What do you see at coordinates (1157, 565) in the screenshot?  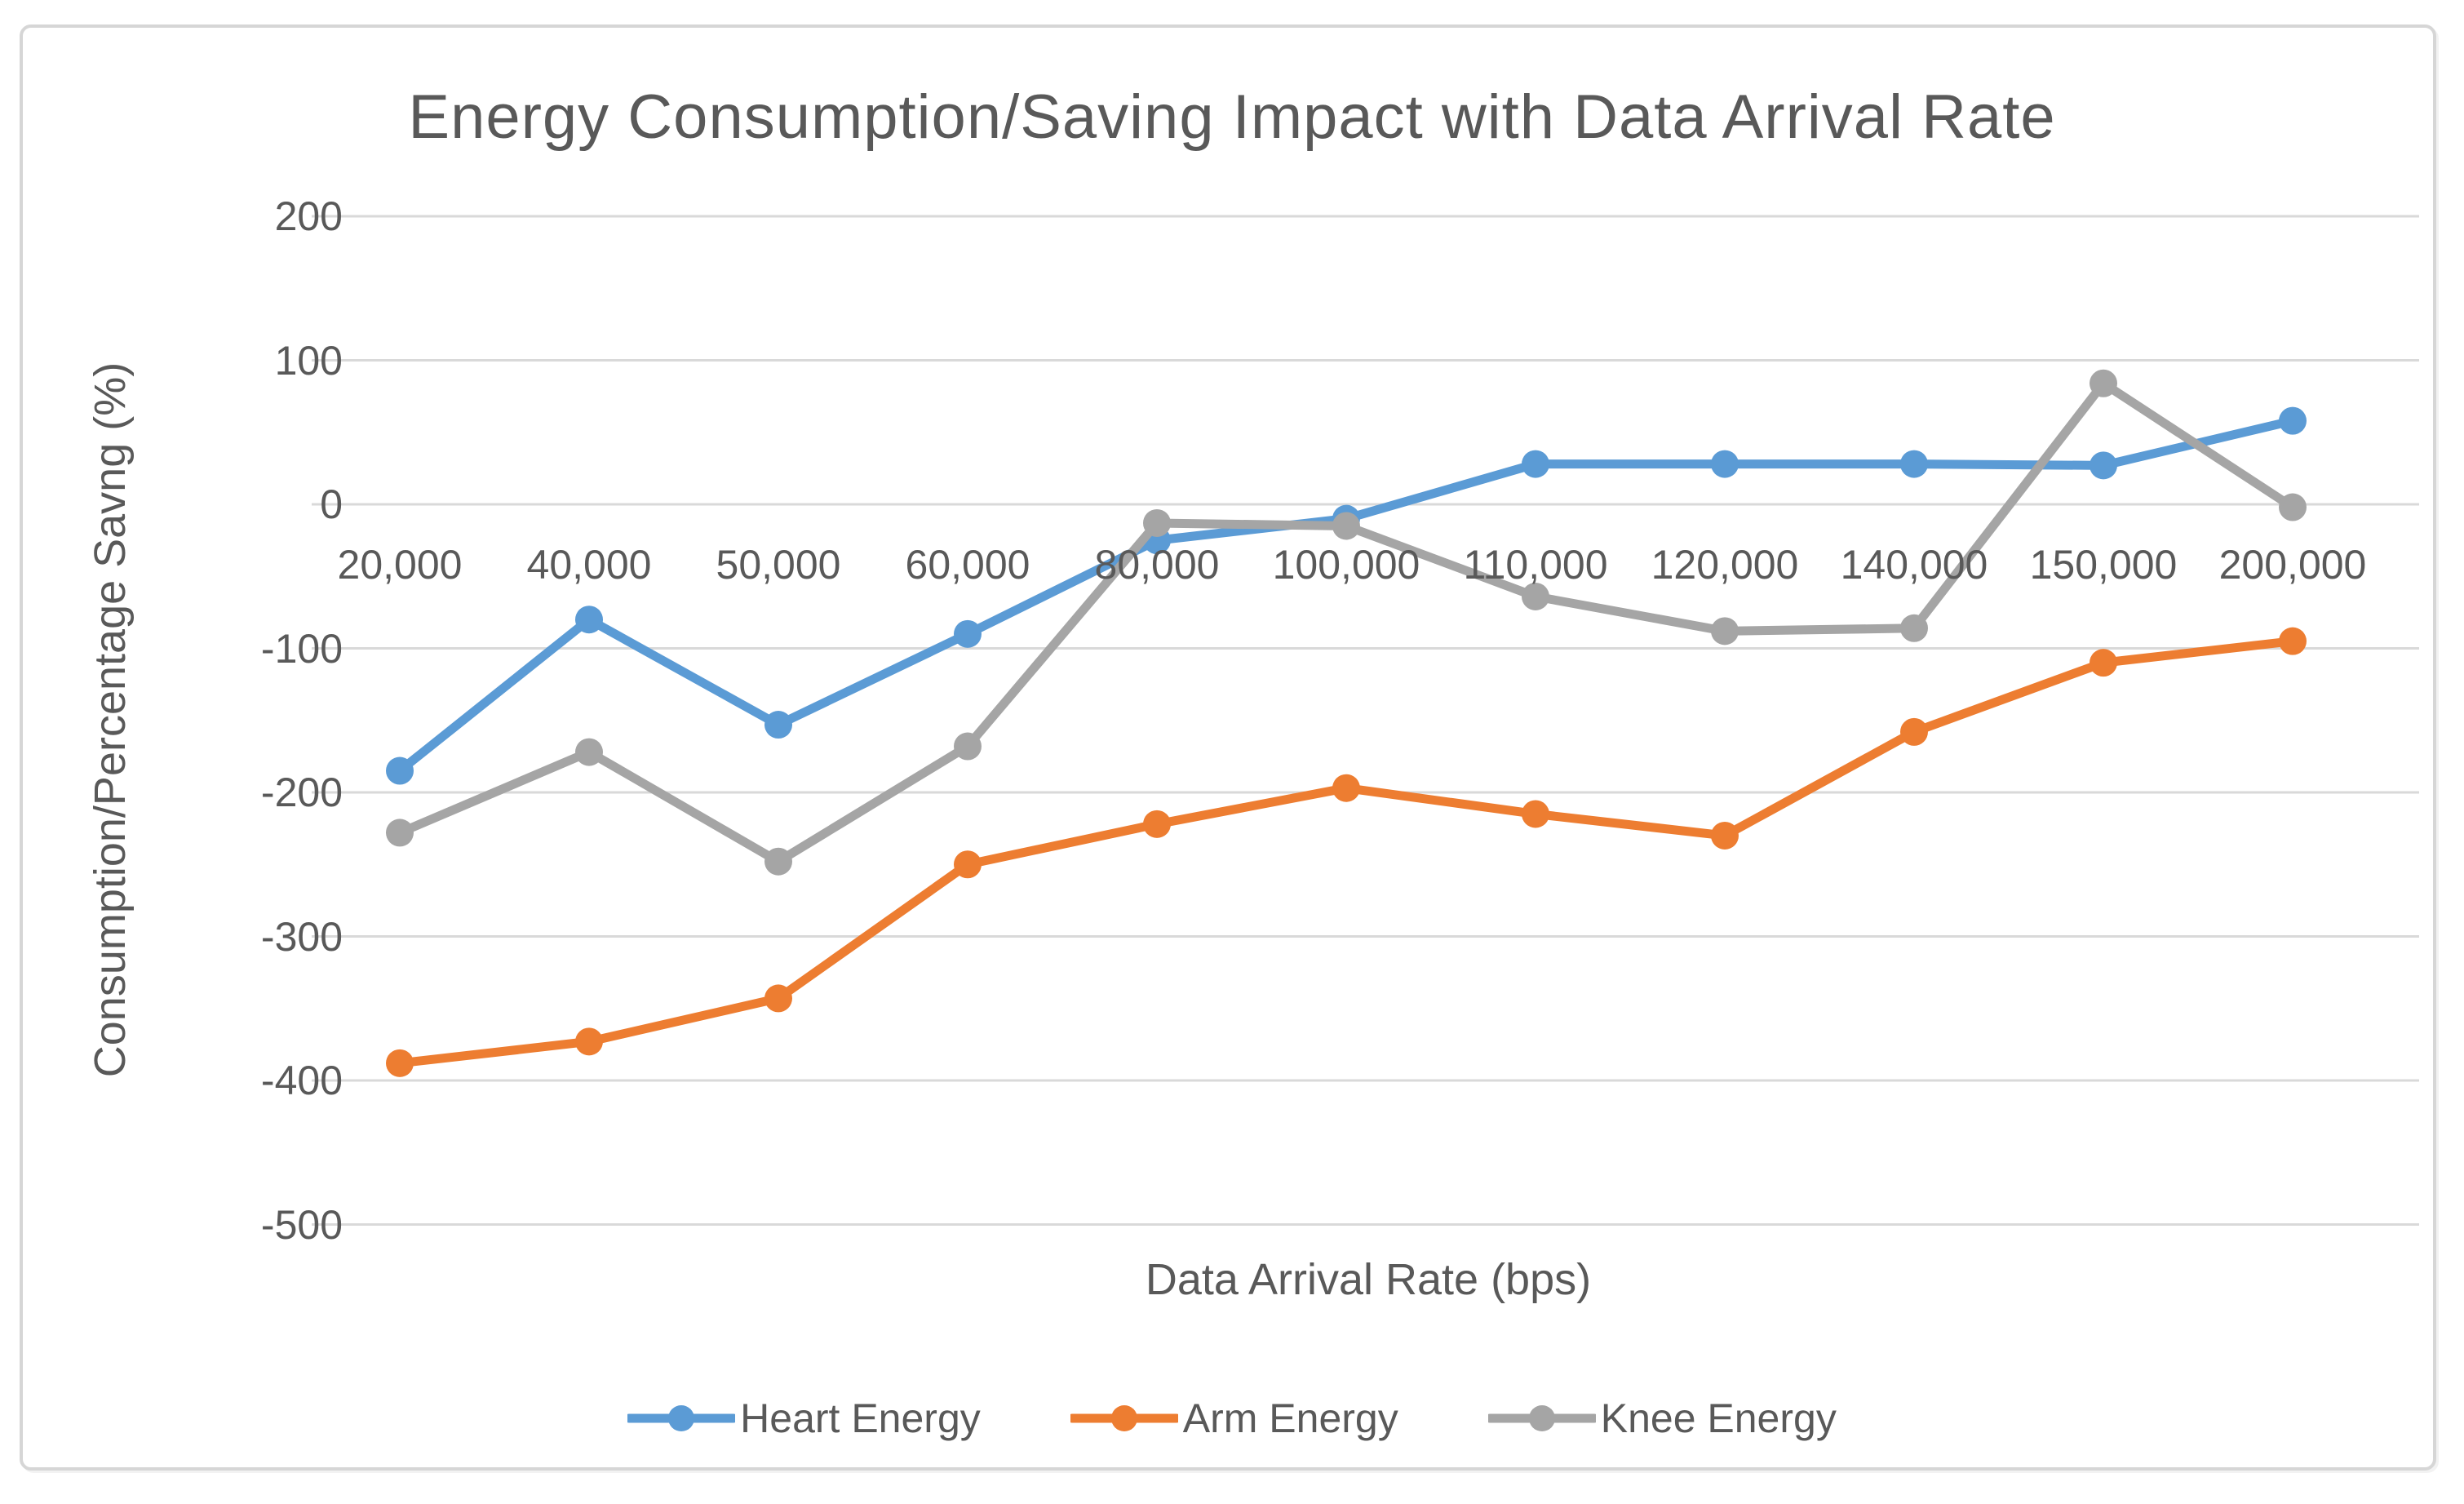 I see `x-tick-label: 80,000` at bounding box center [1157, 565].